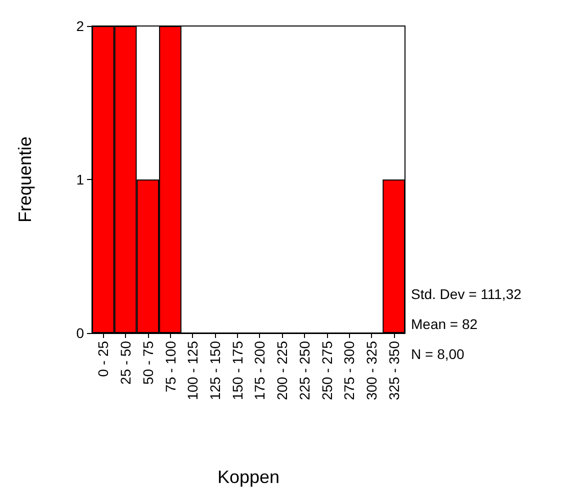  I want to click on x-tick-label: 0 - 25, so click(103, 358).